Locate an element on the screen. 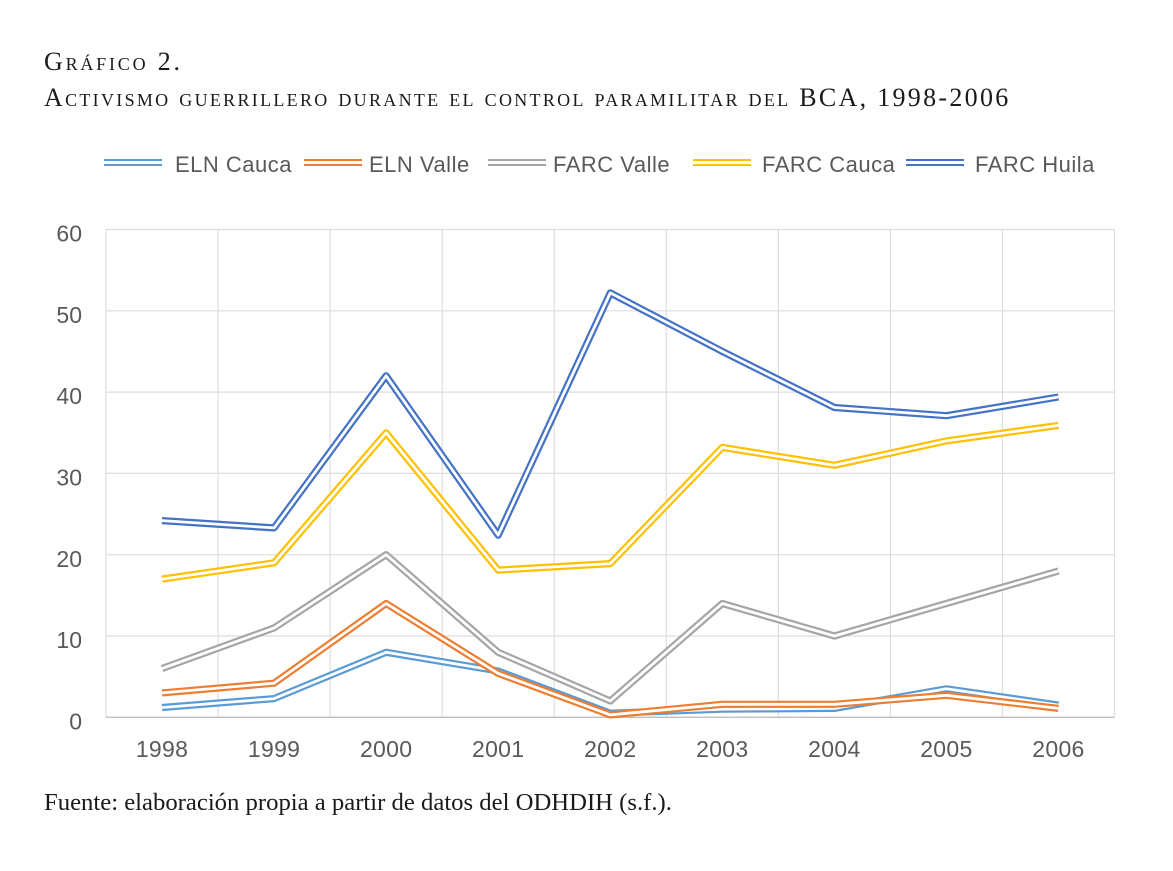  svg-text: 40 is located at coordinates (69, 396).